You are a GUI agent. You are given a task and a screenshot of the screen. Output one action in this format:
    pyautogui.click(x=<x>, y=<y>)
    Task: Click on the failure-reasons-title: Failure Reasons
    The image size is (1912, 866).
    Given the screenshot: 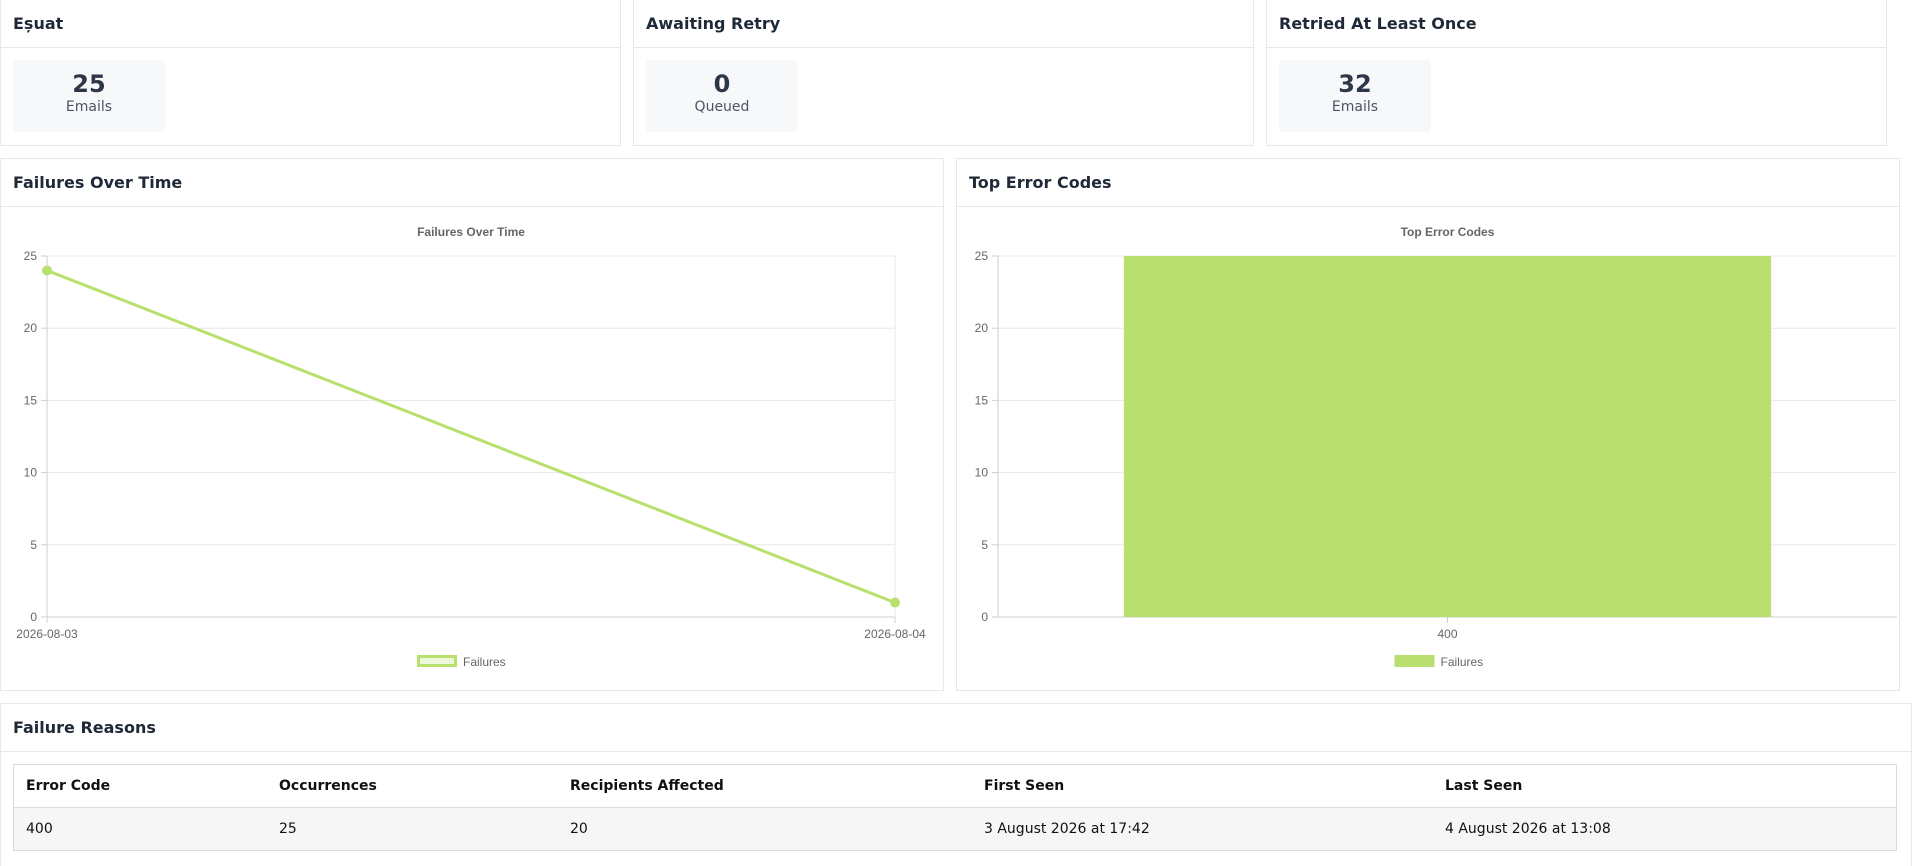 What is the action you would take?
    pyautogui.click(x=84, y=727)
    